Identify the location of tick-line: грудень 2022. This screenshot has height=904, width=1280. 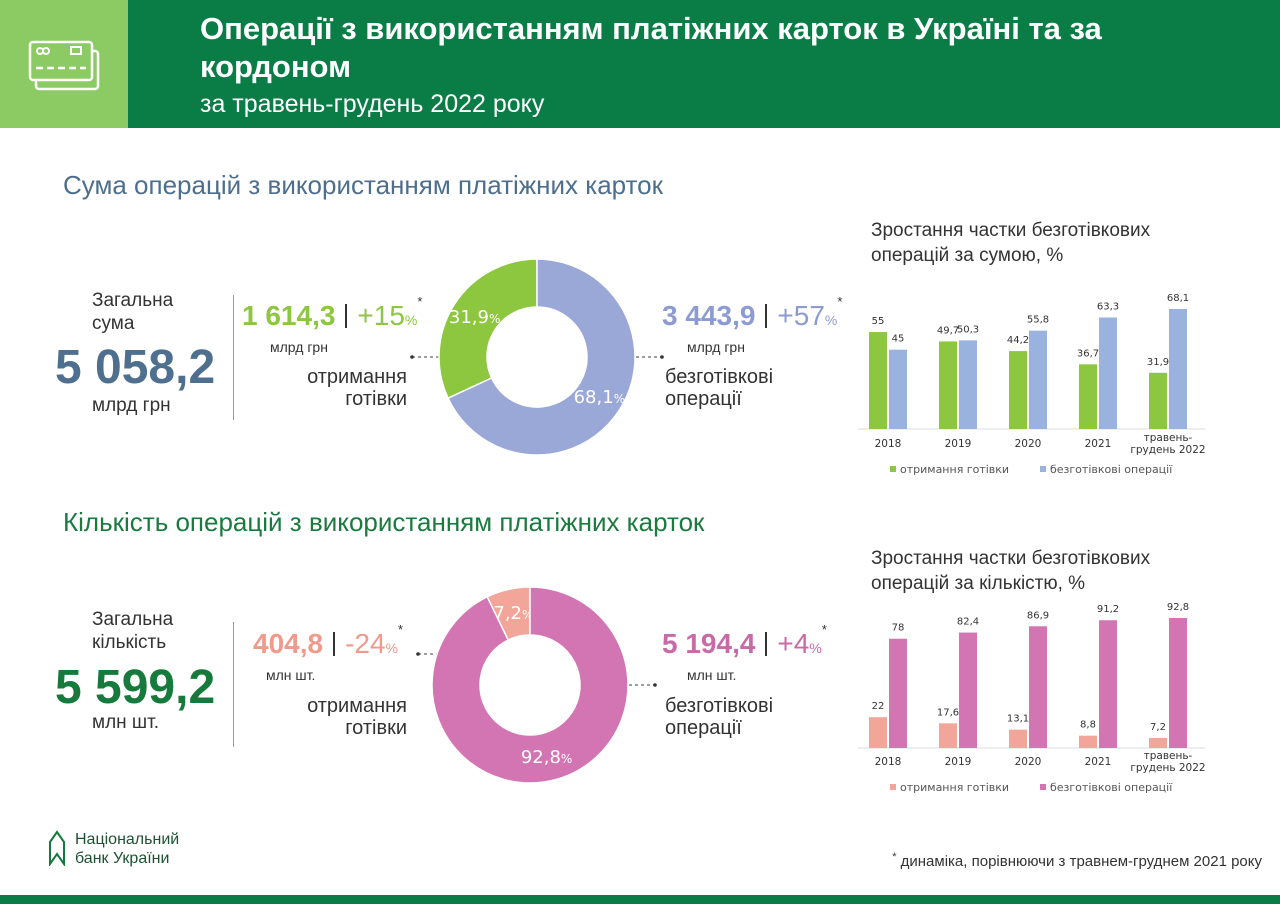
(1167, 450).